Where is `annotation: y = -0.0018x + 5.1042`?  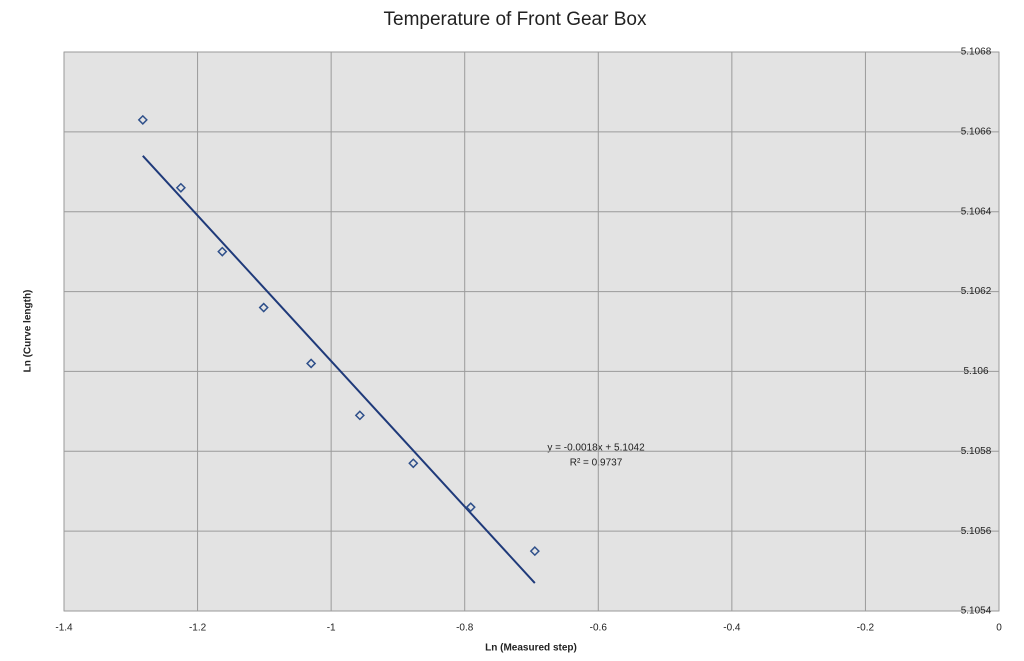 annotation: y = -0.0018x + 5.1042 is located at coordinates (596, 448).